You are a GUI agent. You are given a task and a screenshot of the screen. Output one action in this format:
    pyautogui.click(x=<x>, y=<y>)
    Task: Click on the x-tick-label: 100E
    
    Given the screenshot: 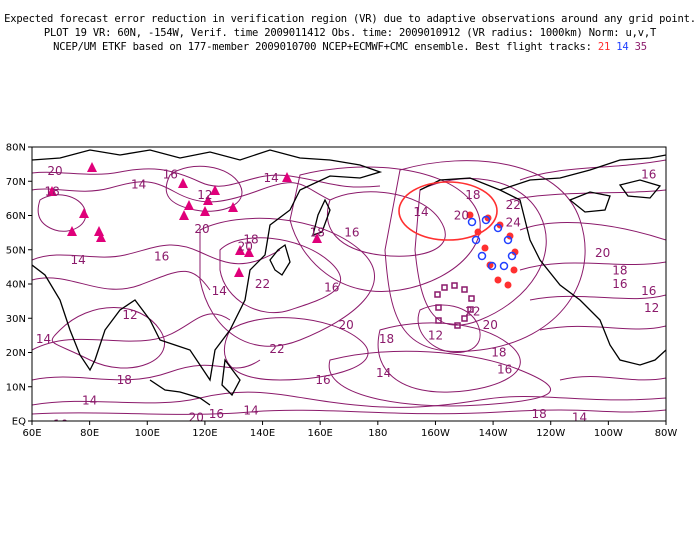 What is the action you would take?
    pyautogui.click(x=147, y=433)
    